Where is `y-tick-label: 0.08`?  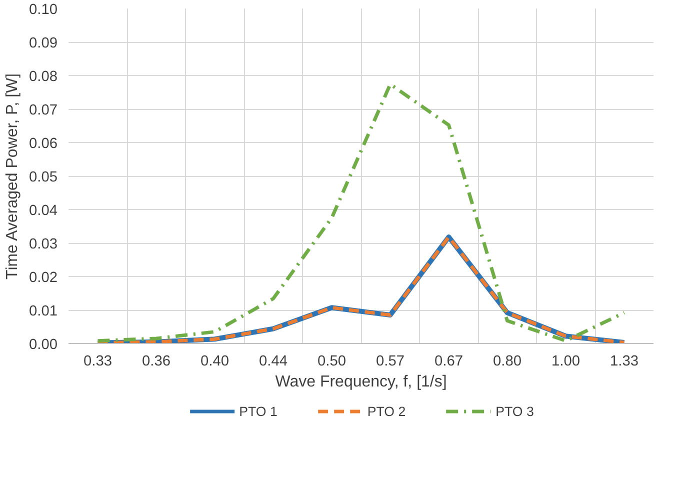 y-tick-label: 0.08 is located at coordinates (43, 77).